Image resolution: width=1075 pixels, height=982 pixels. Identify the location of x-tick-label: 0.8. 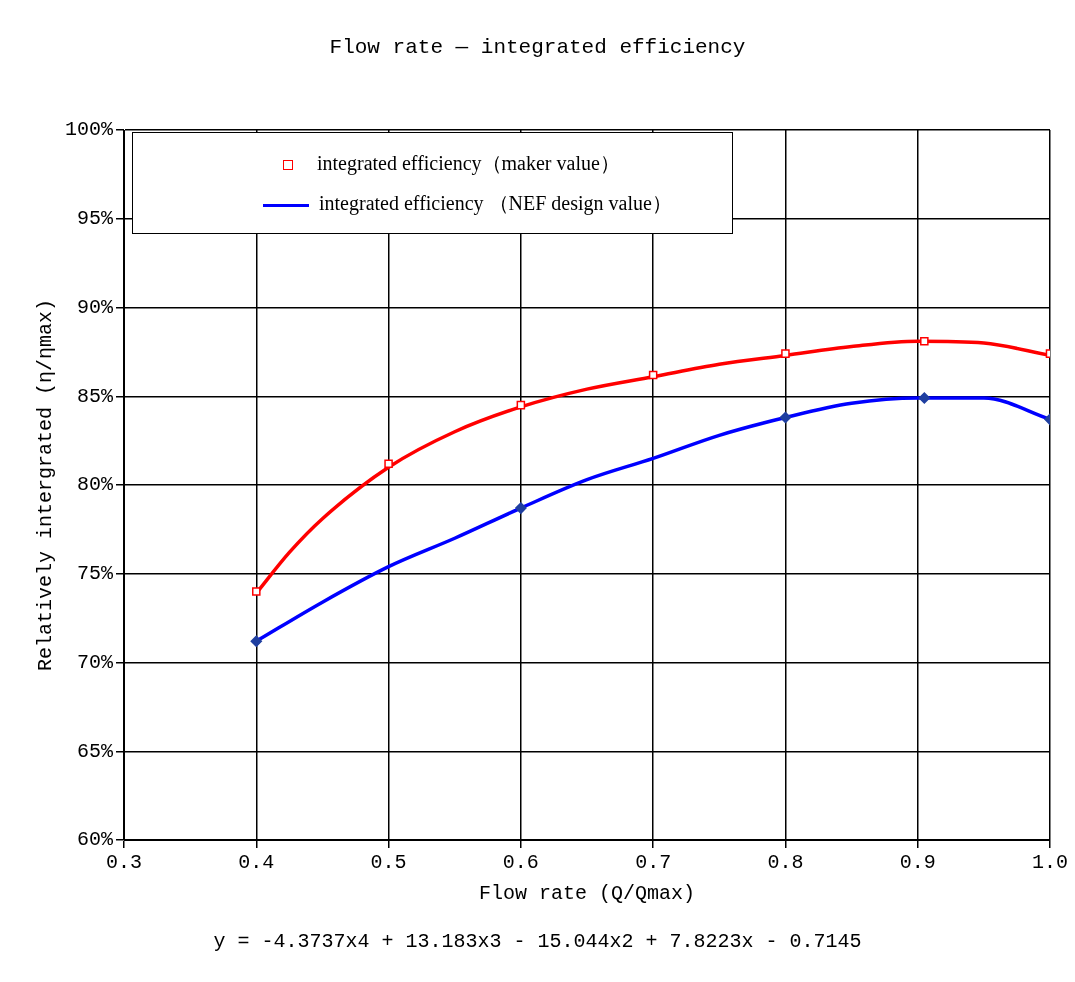
(785, 863).